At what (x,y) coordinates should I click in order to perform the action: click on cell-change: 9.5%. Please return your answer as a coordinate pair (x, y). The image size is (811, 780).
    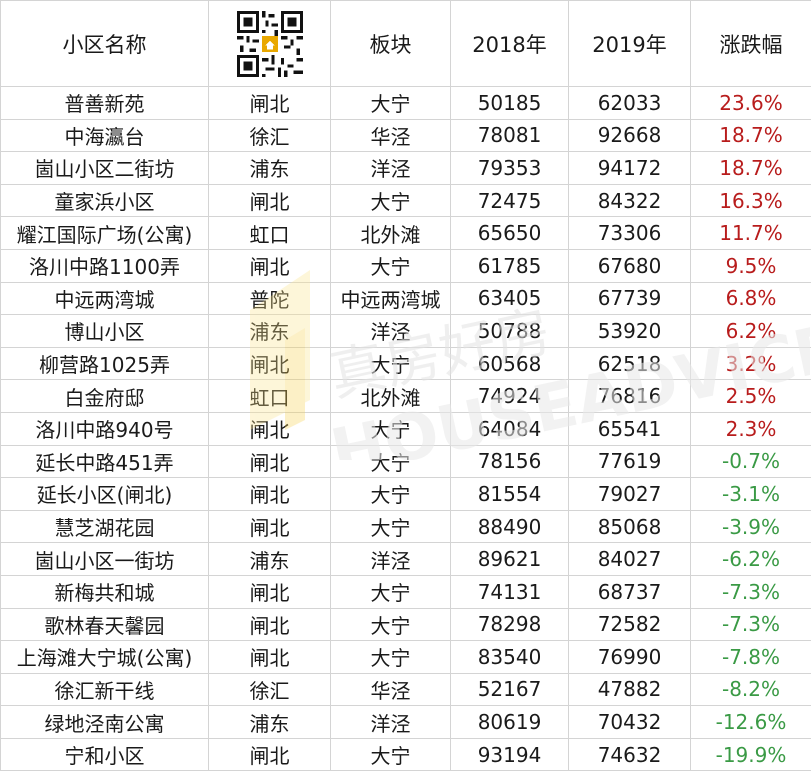
    Looking at the image, I should click on (750, 265).